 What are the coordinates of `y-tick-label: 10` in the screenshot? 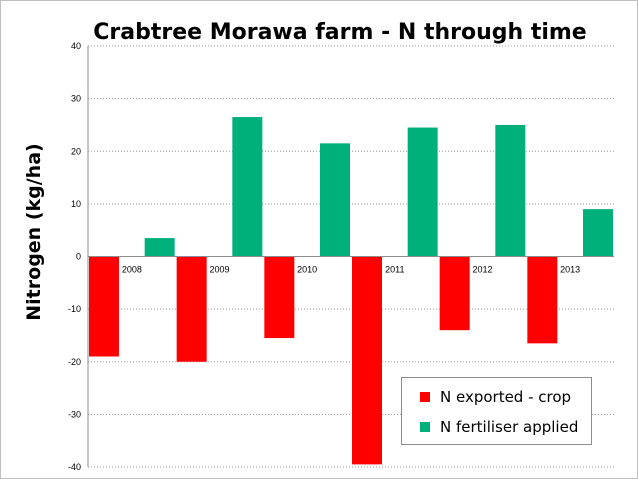 It's located at (76, 204).